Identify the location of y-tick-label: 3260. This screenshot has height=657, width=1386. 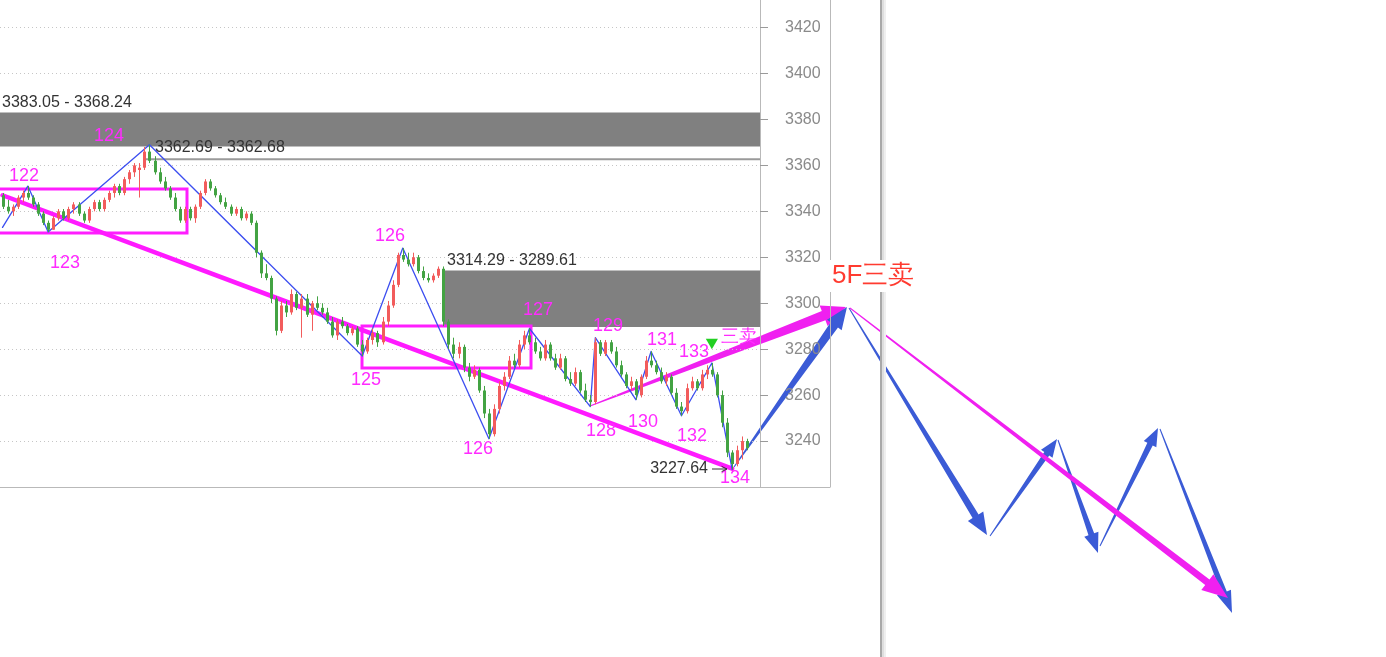
(803, 394).